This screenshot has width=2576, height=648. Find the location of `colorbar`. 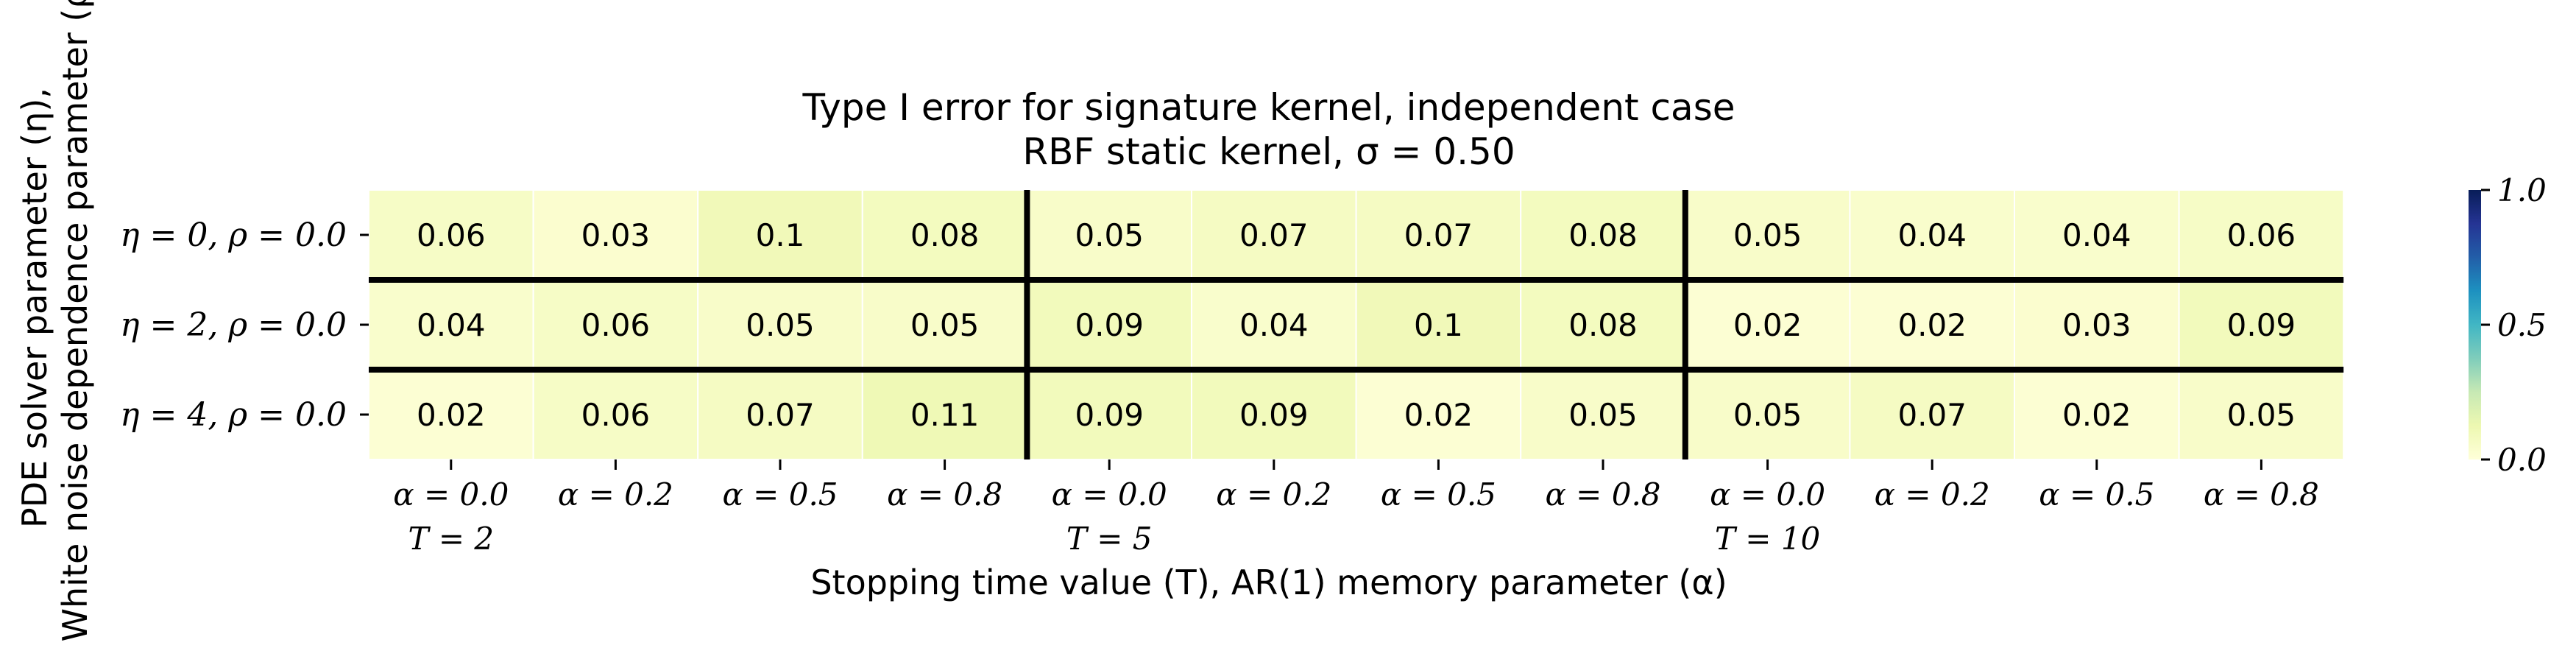

colorbar is located at coordinates (2475, 324).